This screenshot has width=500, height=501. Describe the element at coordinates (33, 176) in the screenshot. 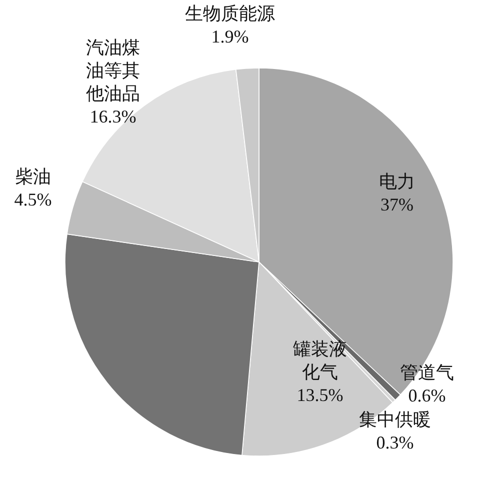

I see `slice-label: 柴油` at that location.